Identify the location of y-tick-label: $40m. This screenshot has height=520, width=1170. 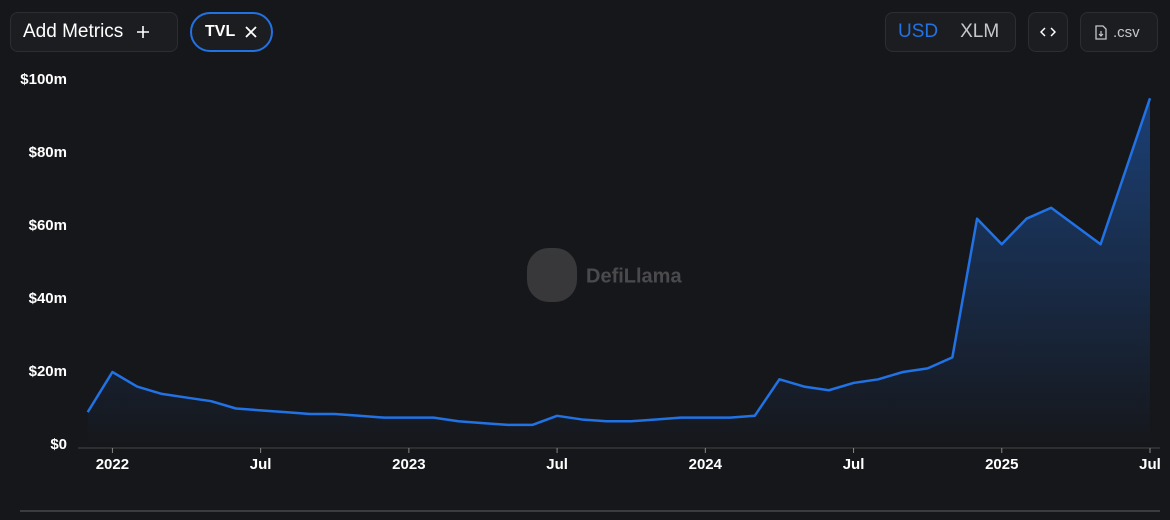
(48, 298).